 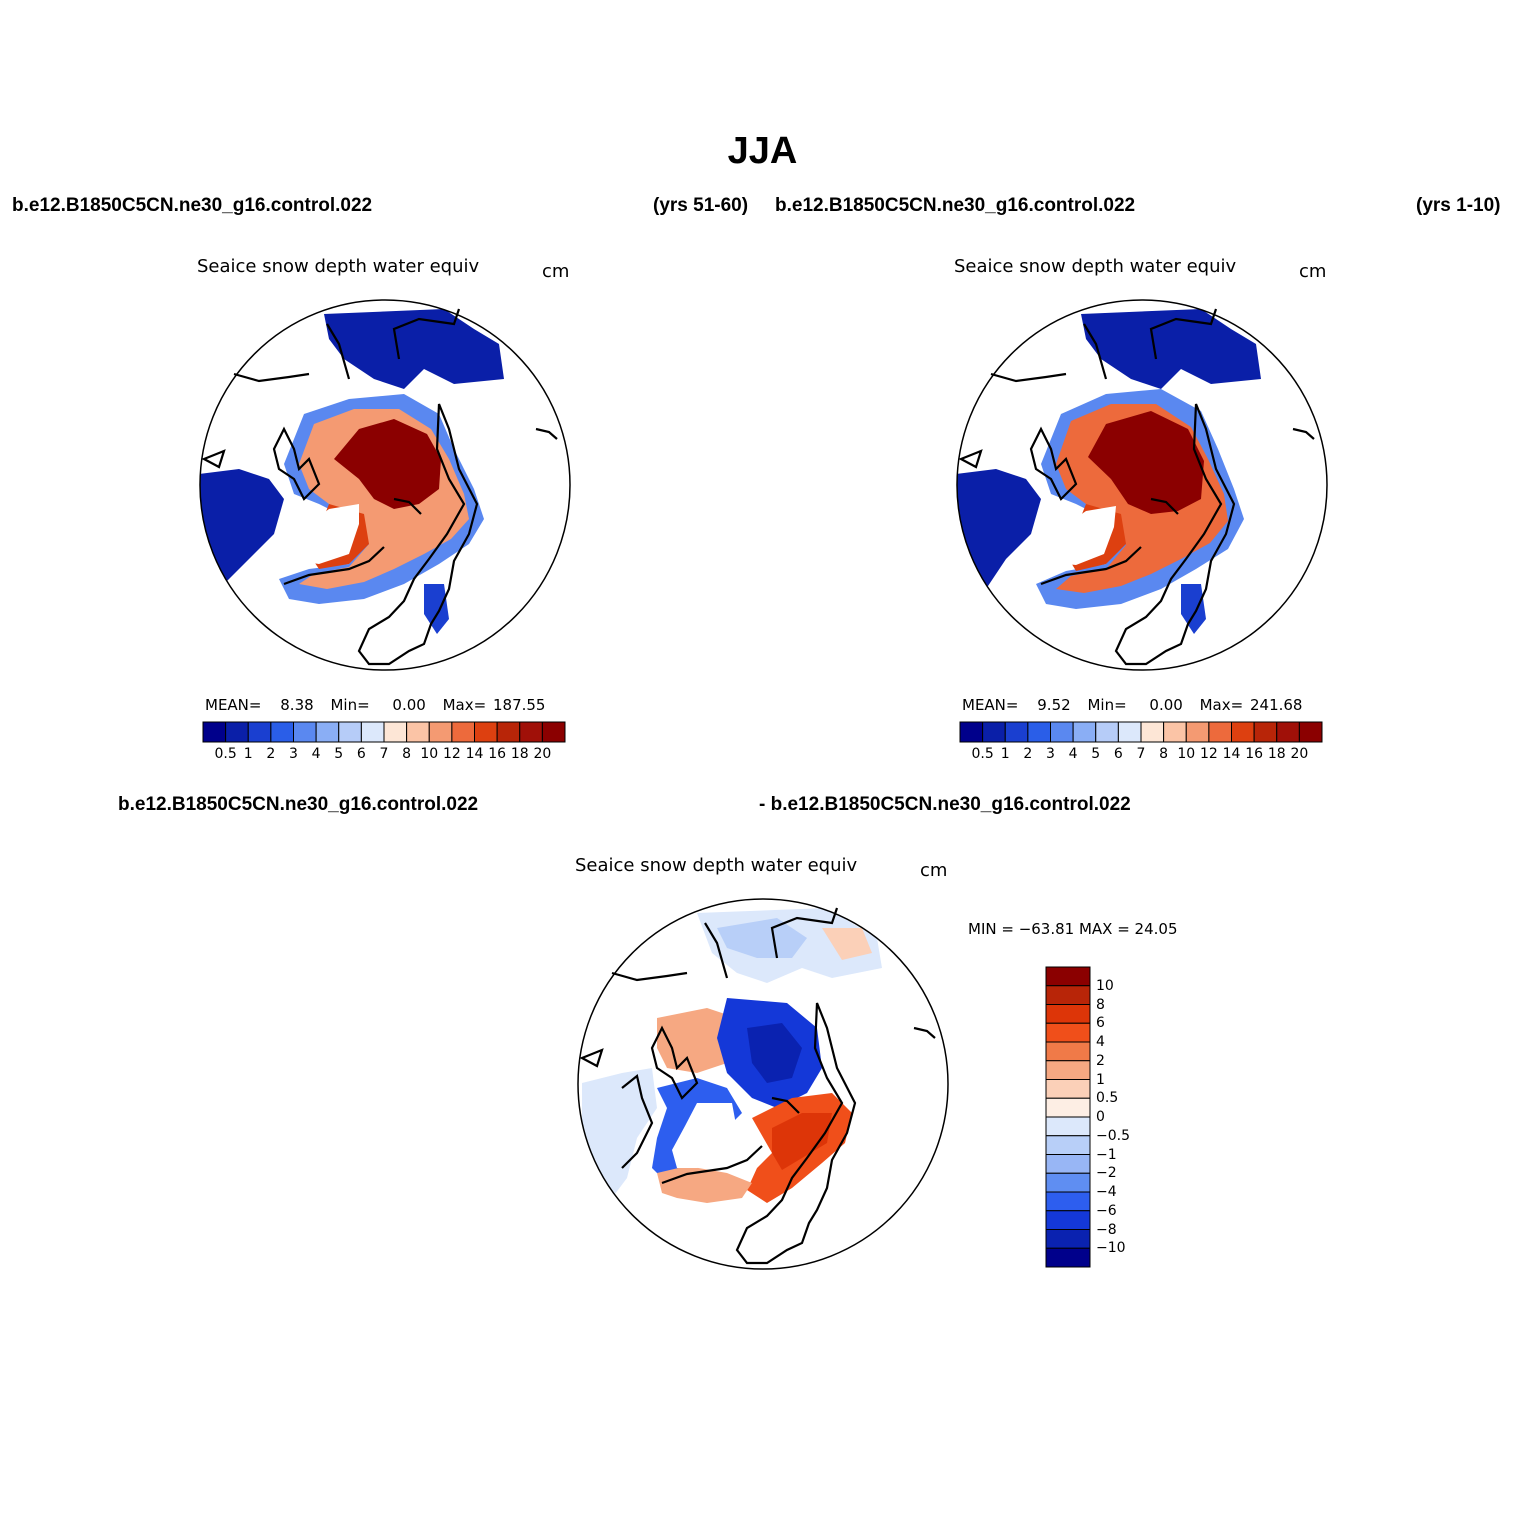 I want to click on left-years-header: (yrs 51-60), so click(x=701, y=205).